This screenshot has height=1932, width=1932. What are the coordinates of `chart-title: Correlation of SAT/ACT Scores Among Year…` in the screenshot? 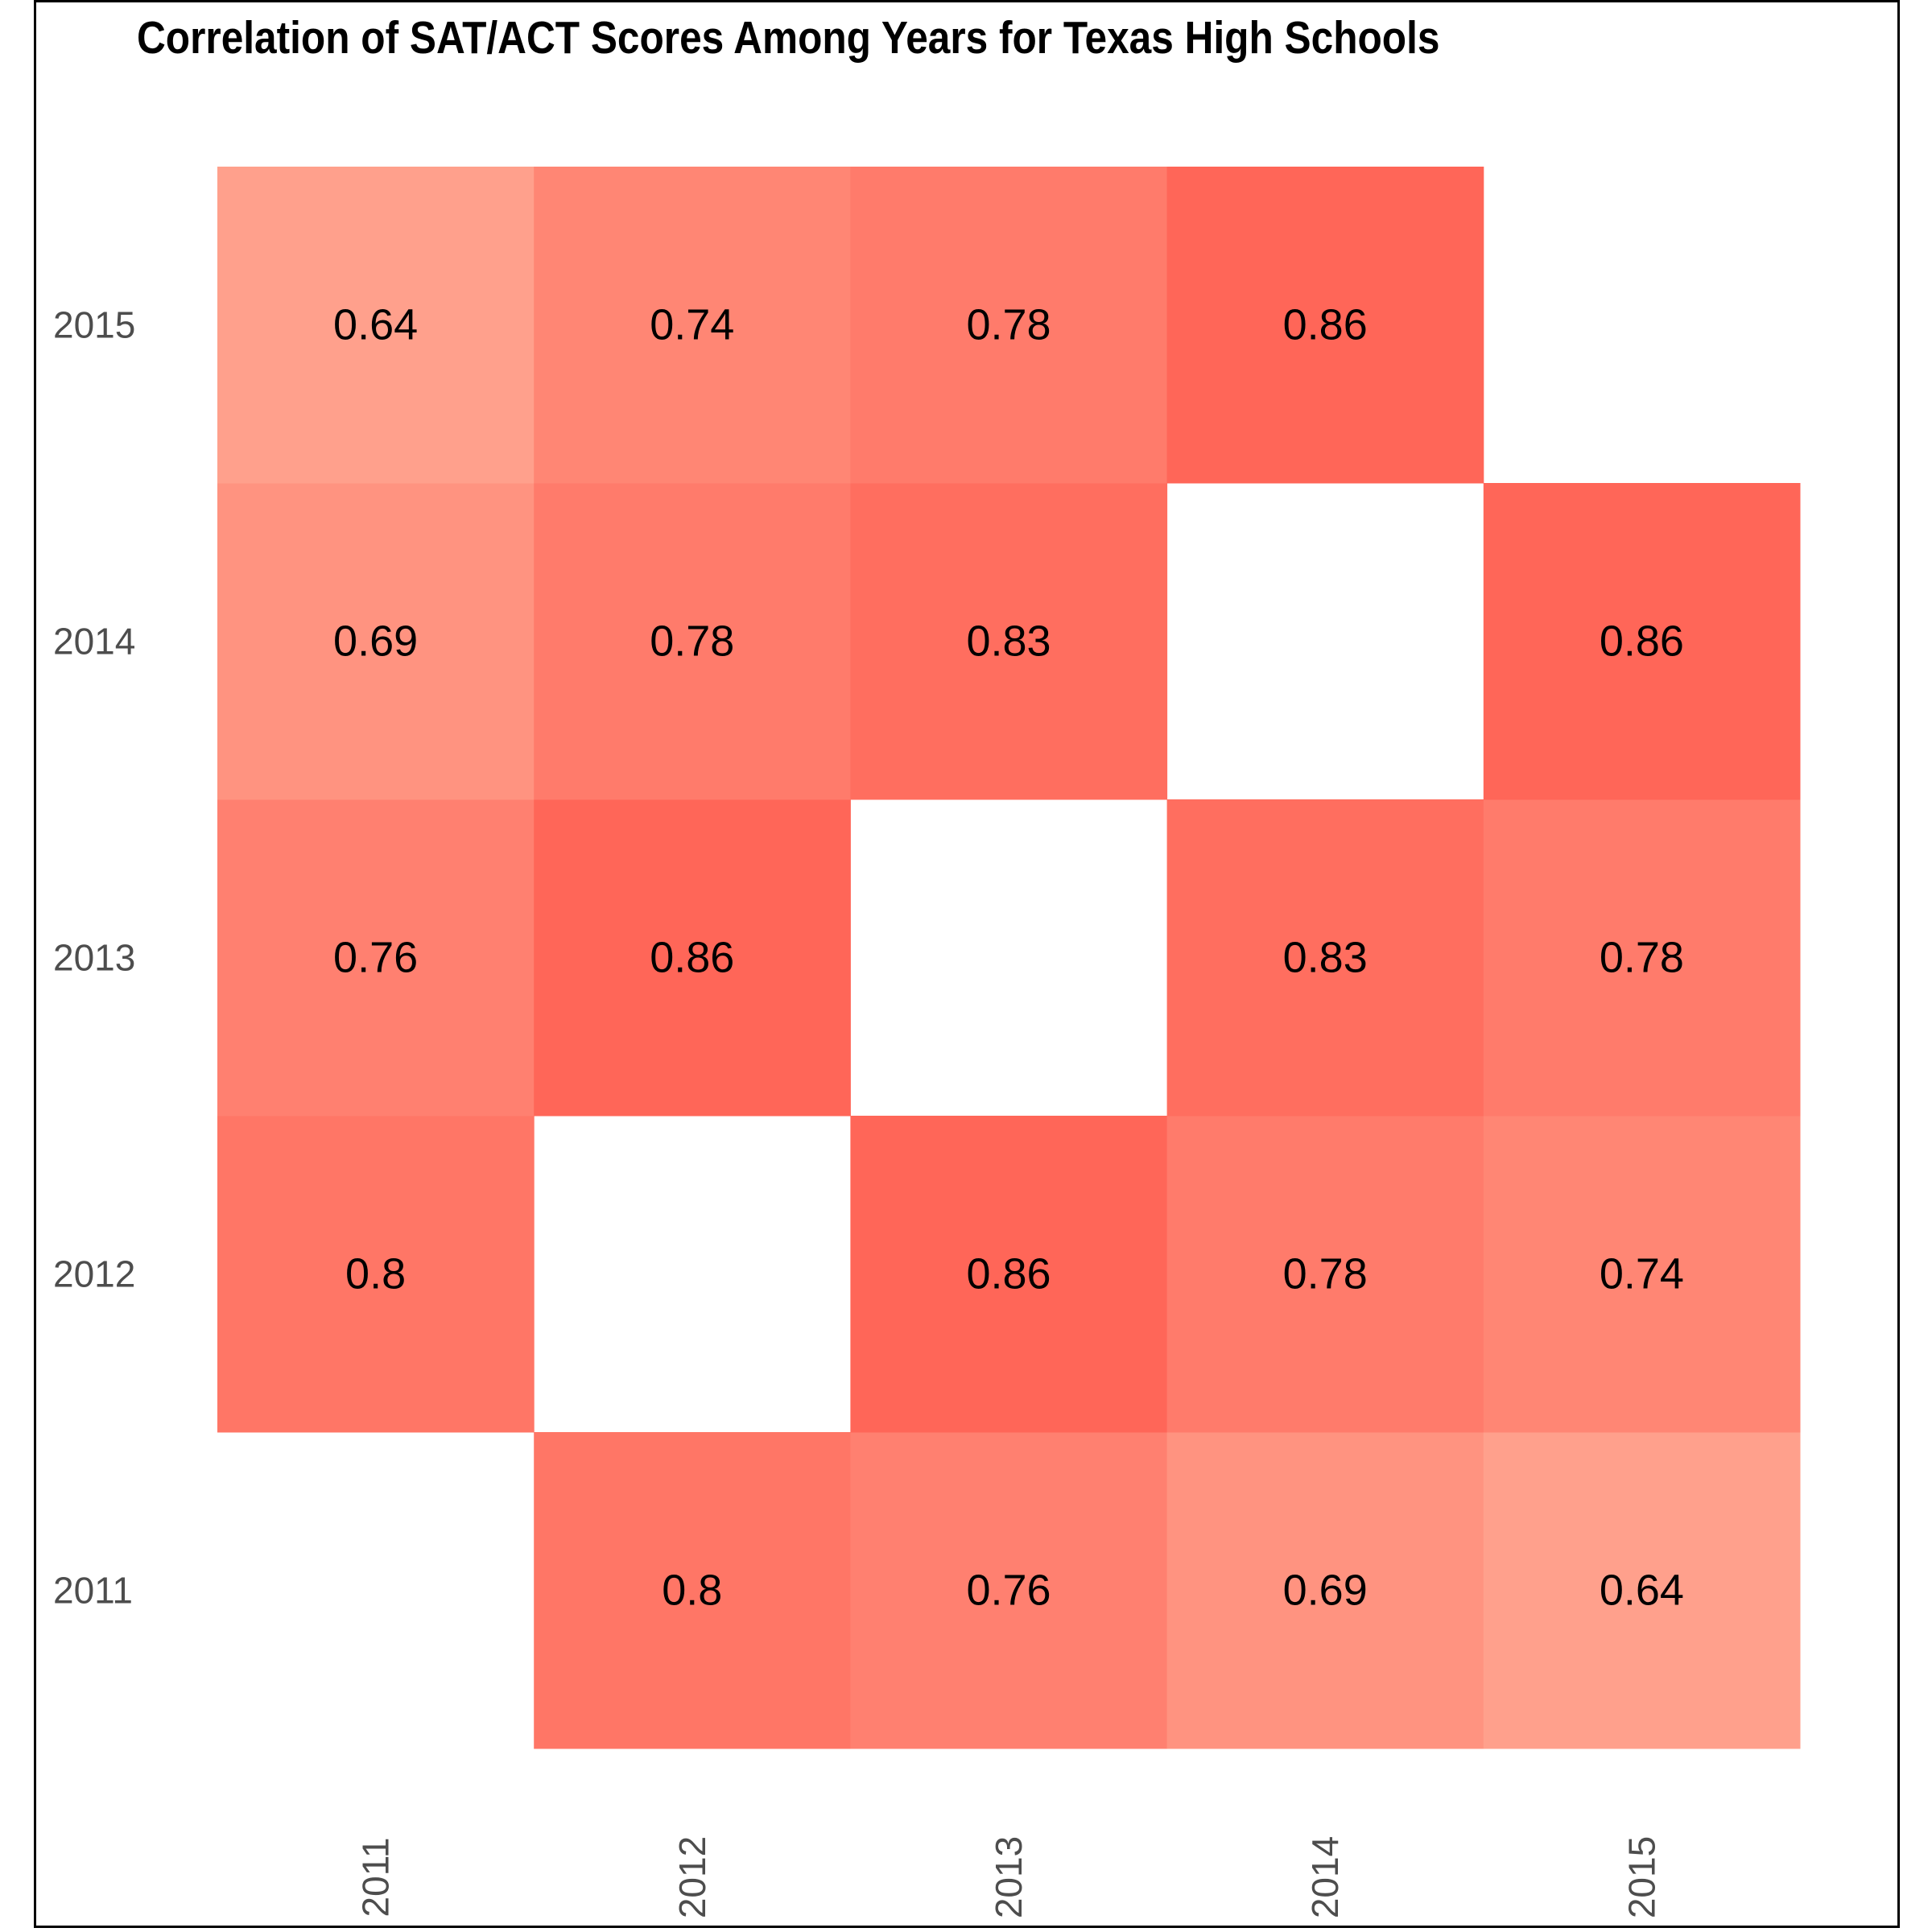 It's located at (788, 38).